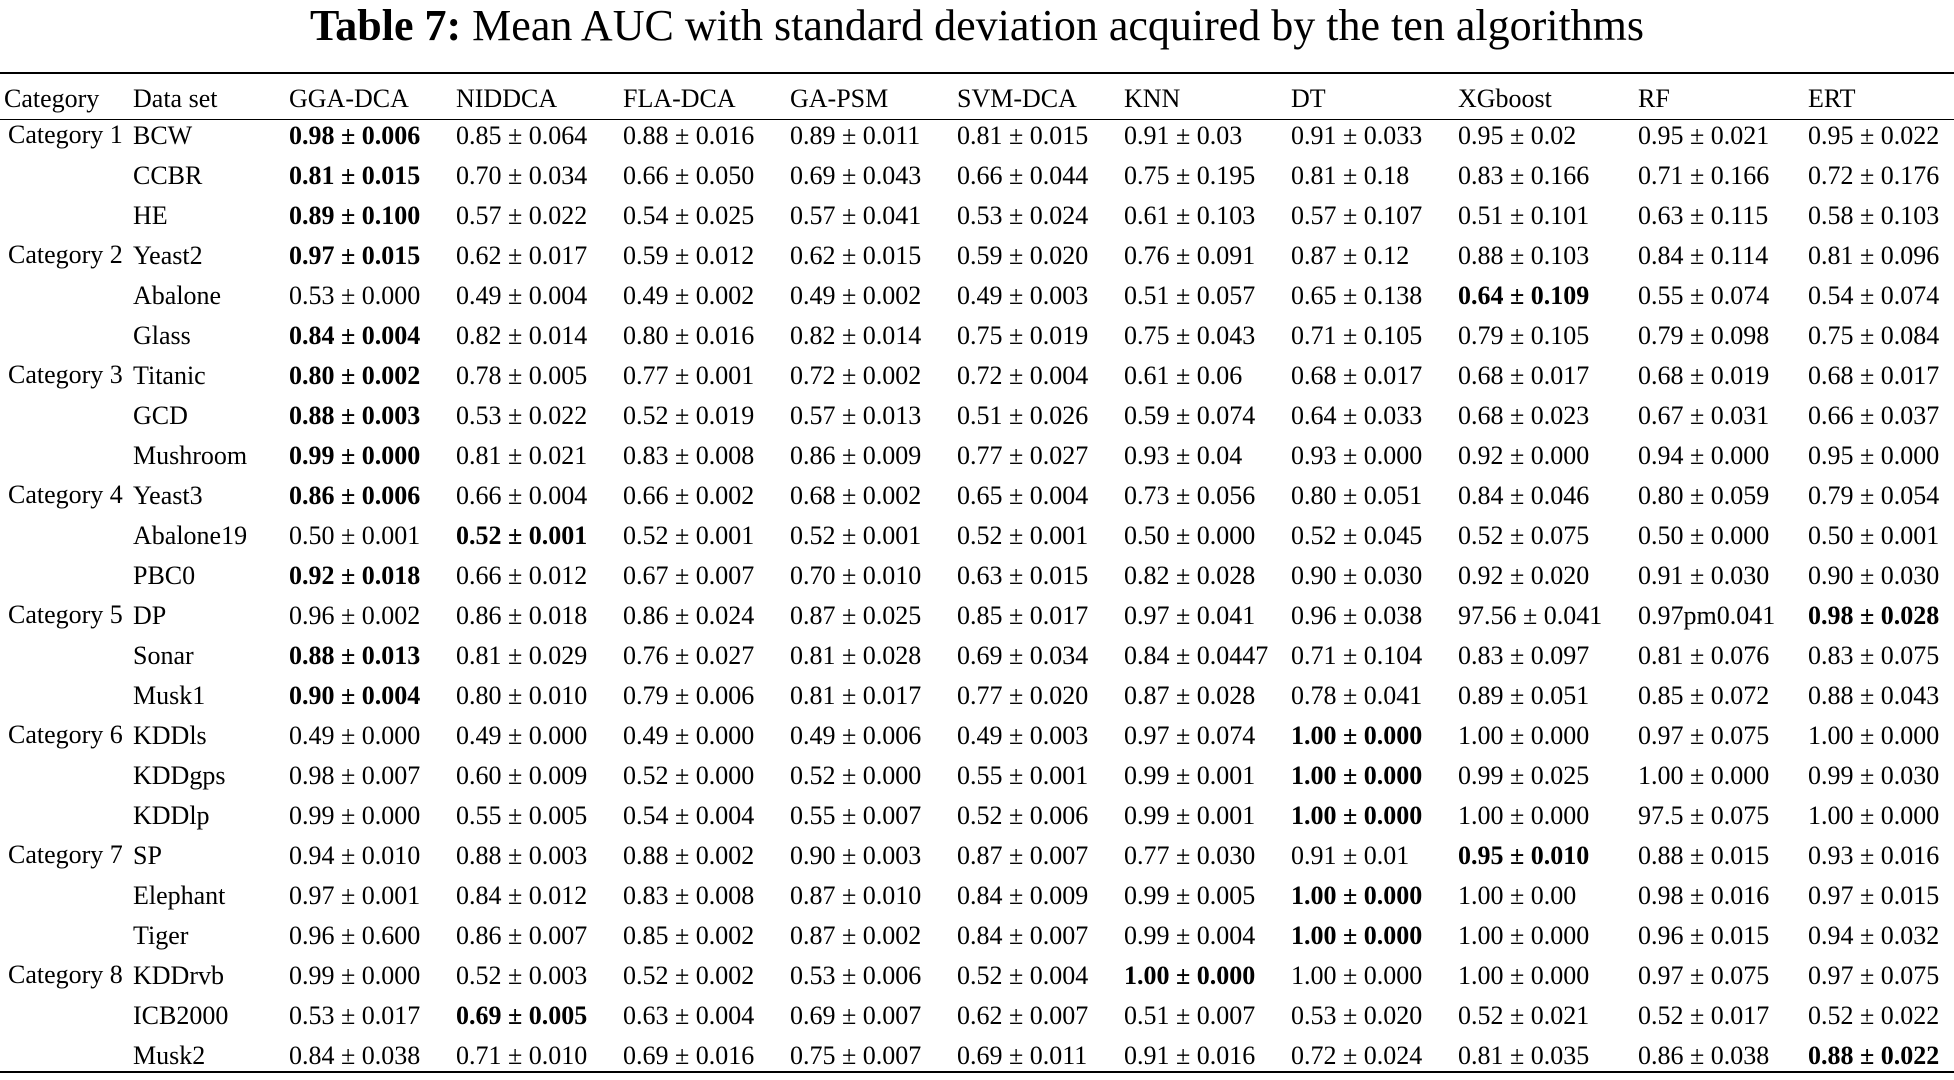 The height and width of the screenshot is (1080, 1954). I want to click on value-cell: 0.87 ± 0.025, so click(856, 615).